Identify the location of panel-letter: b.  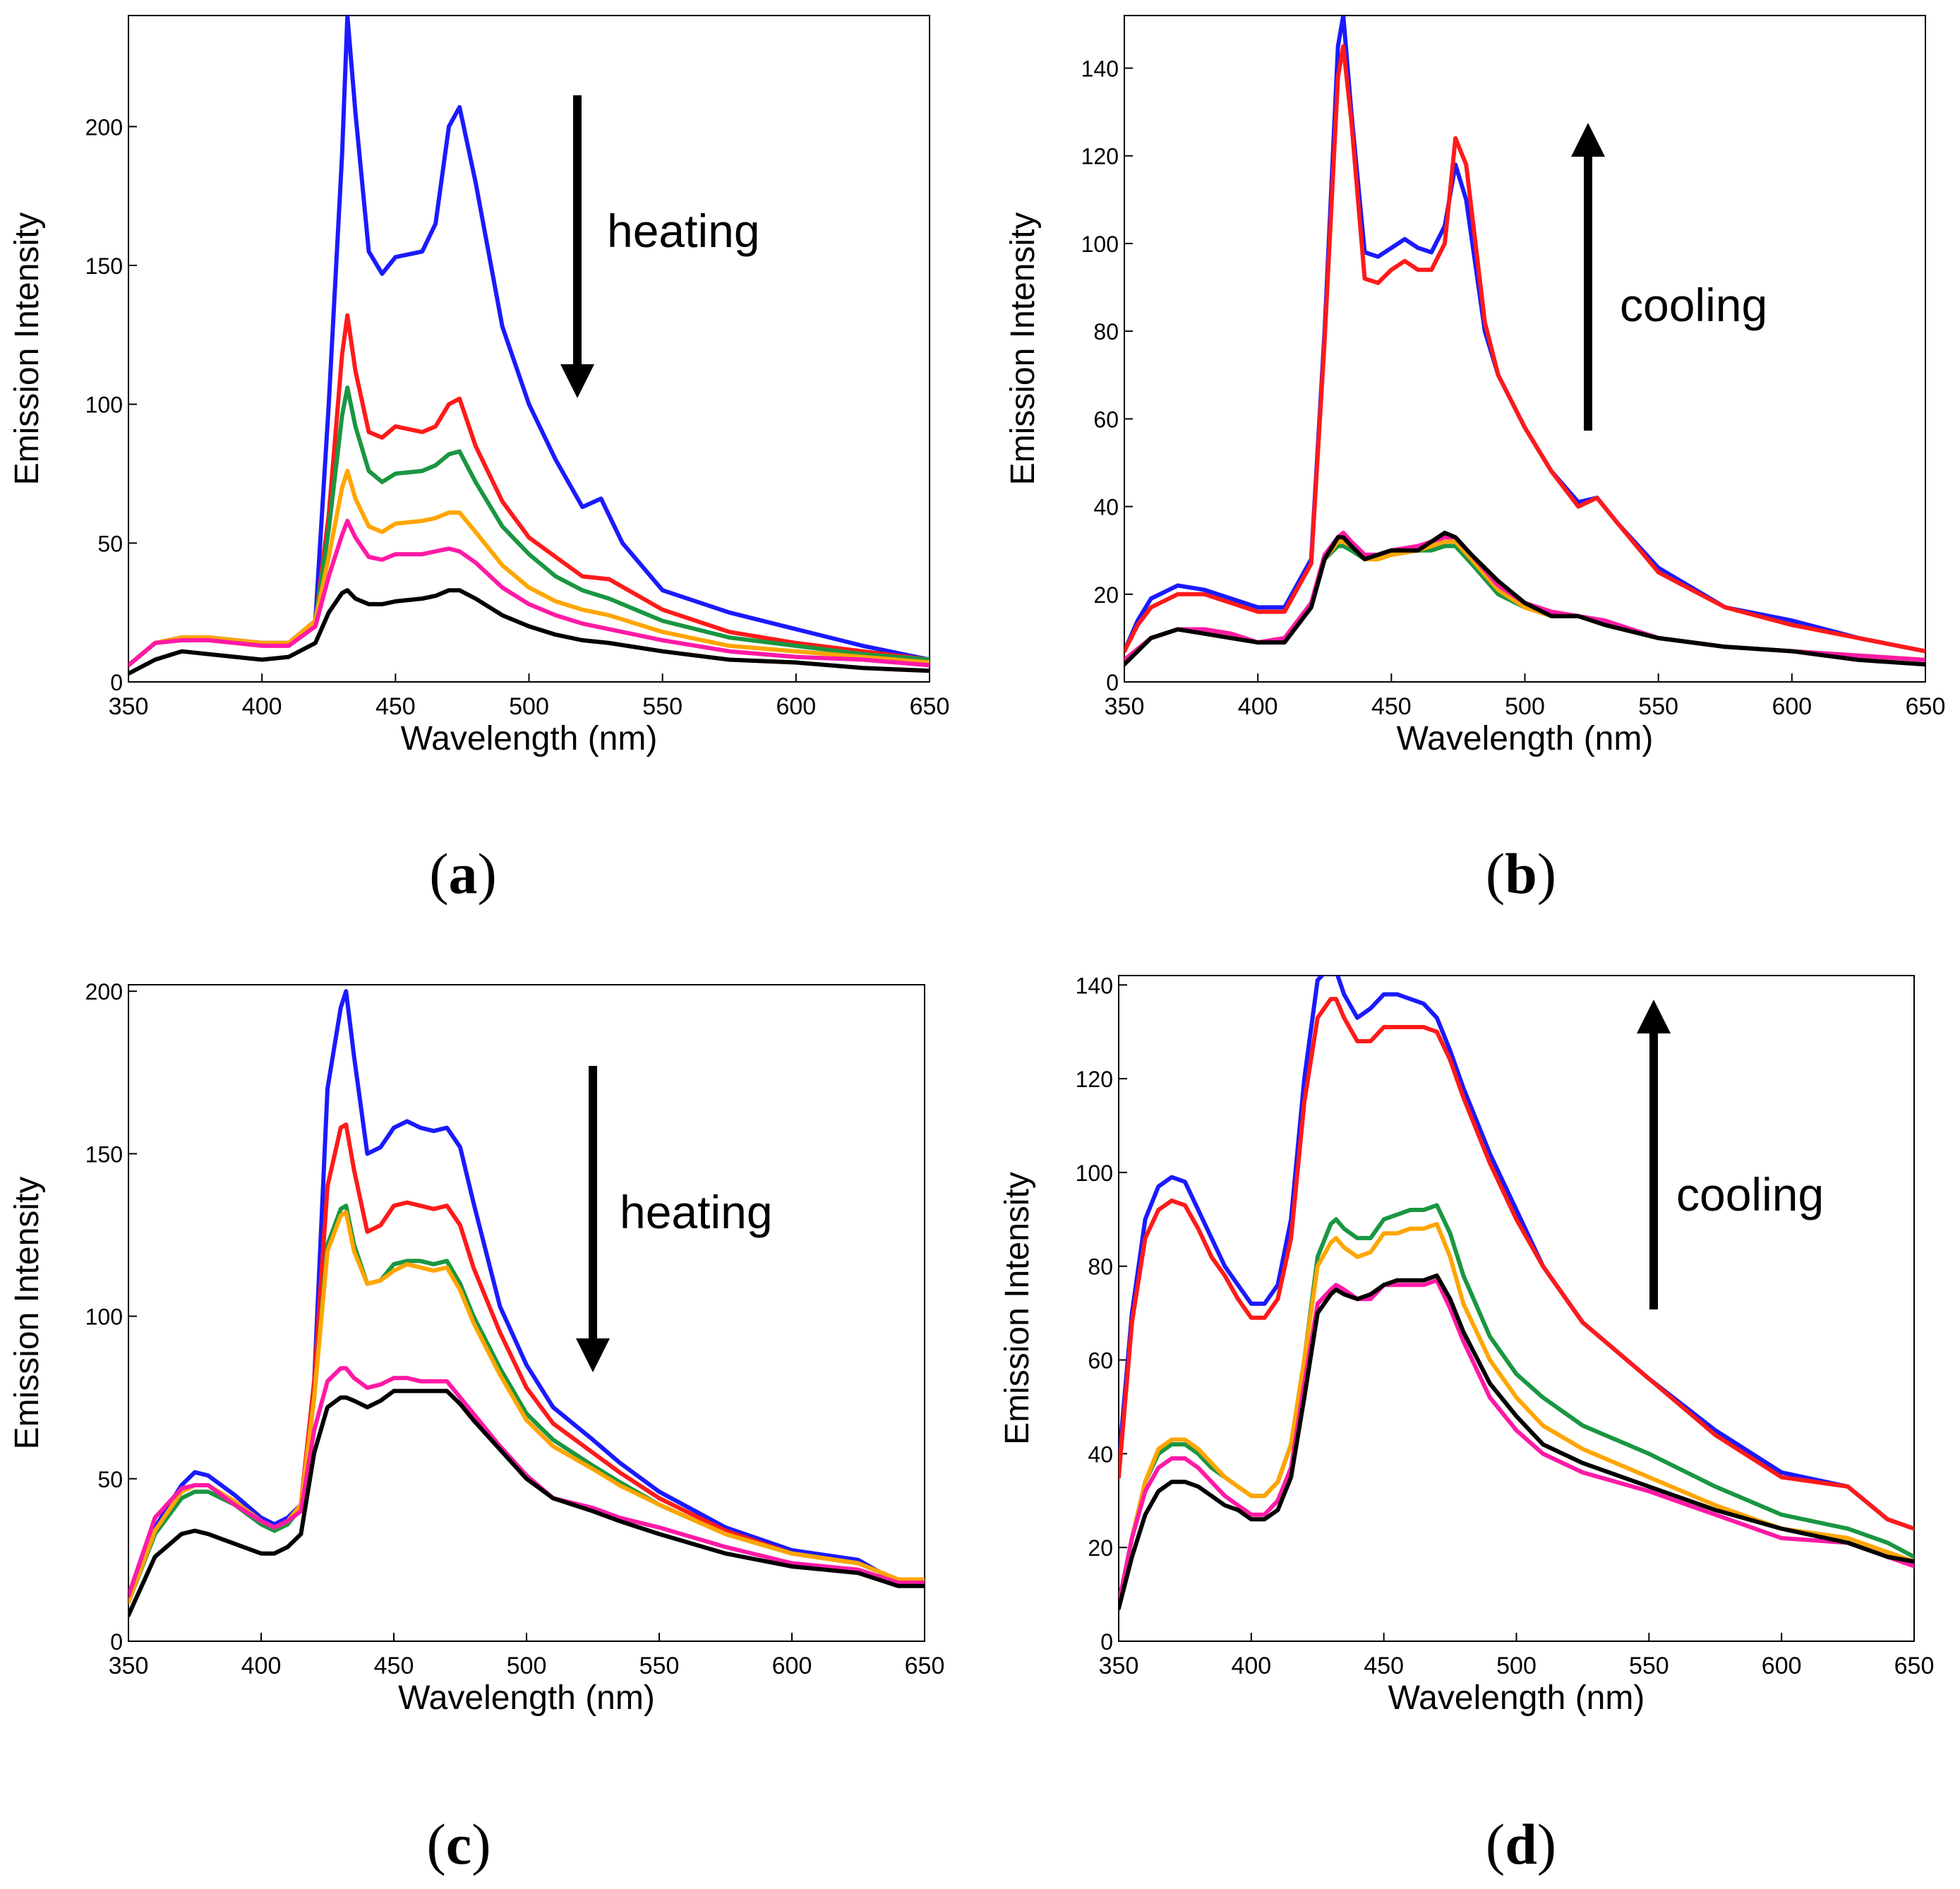
(1521, 873).